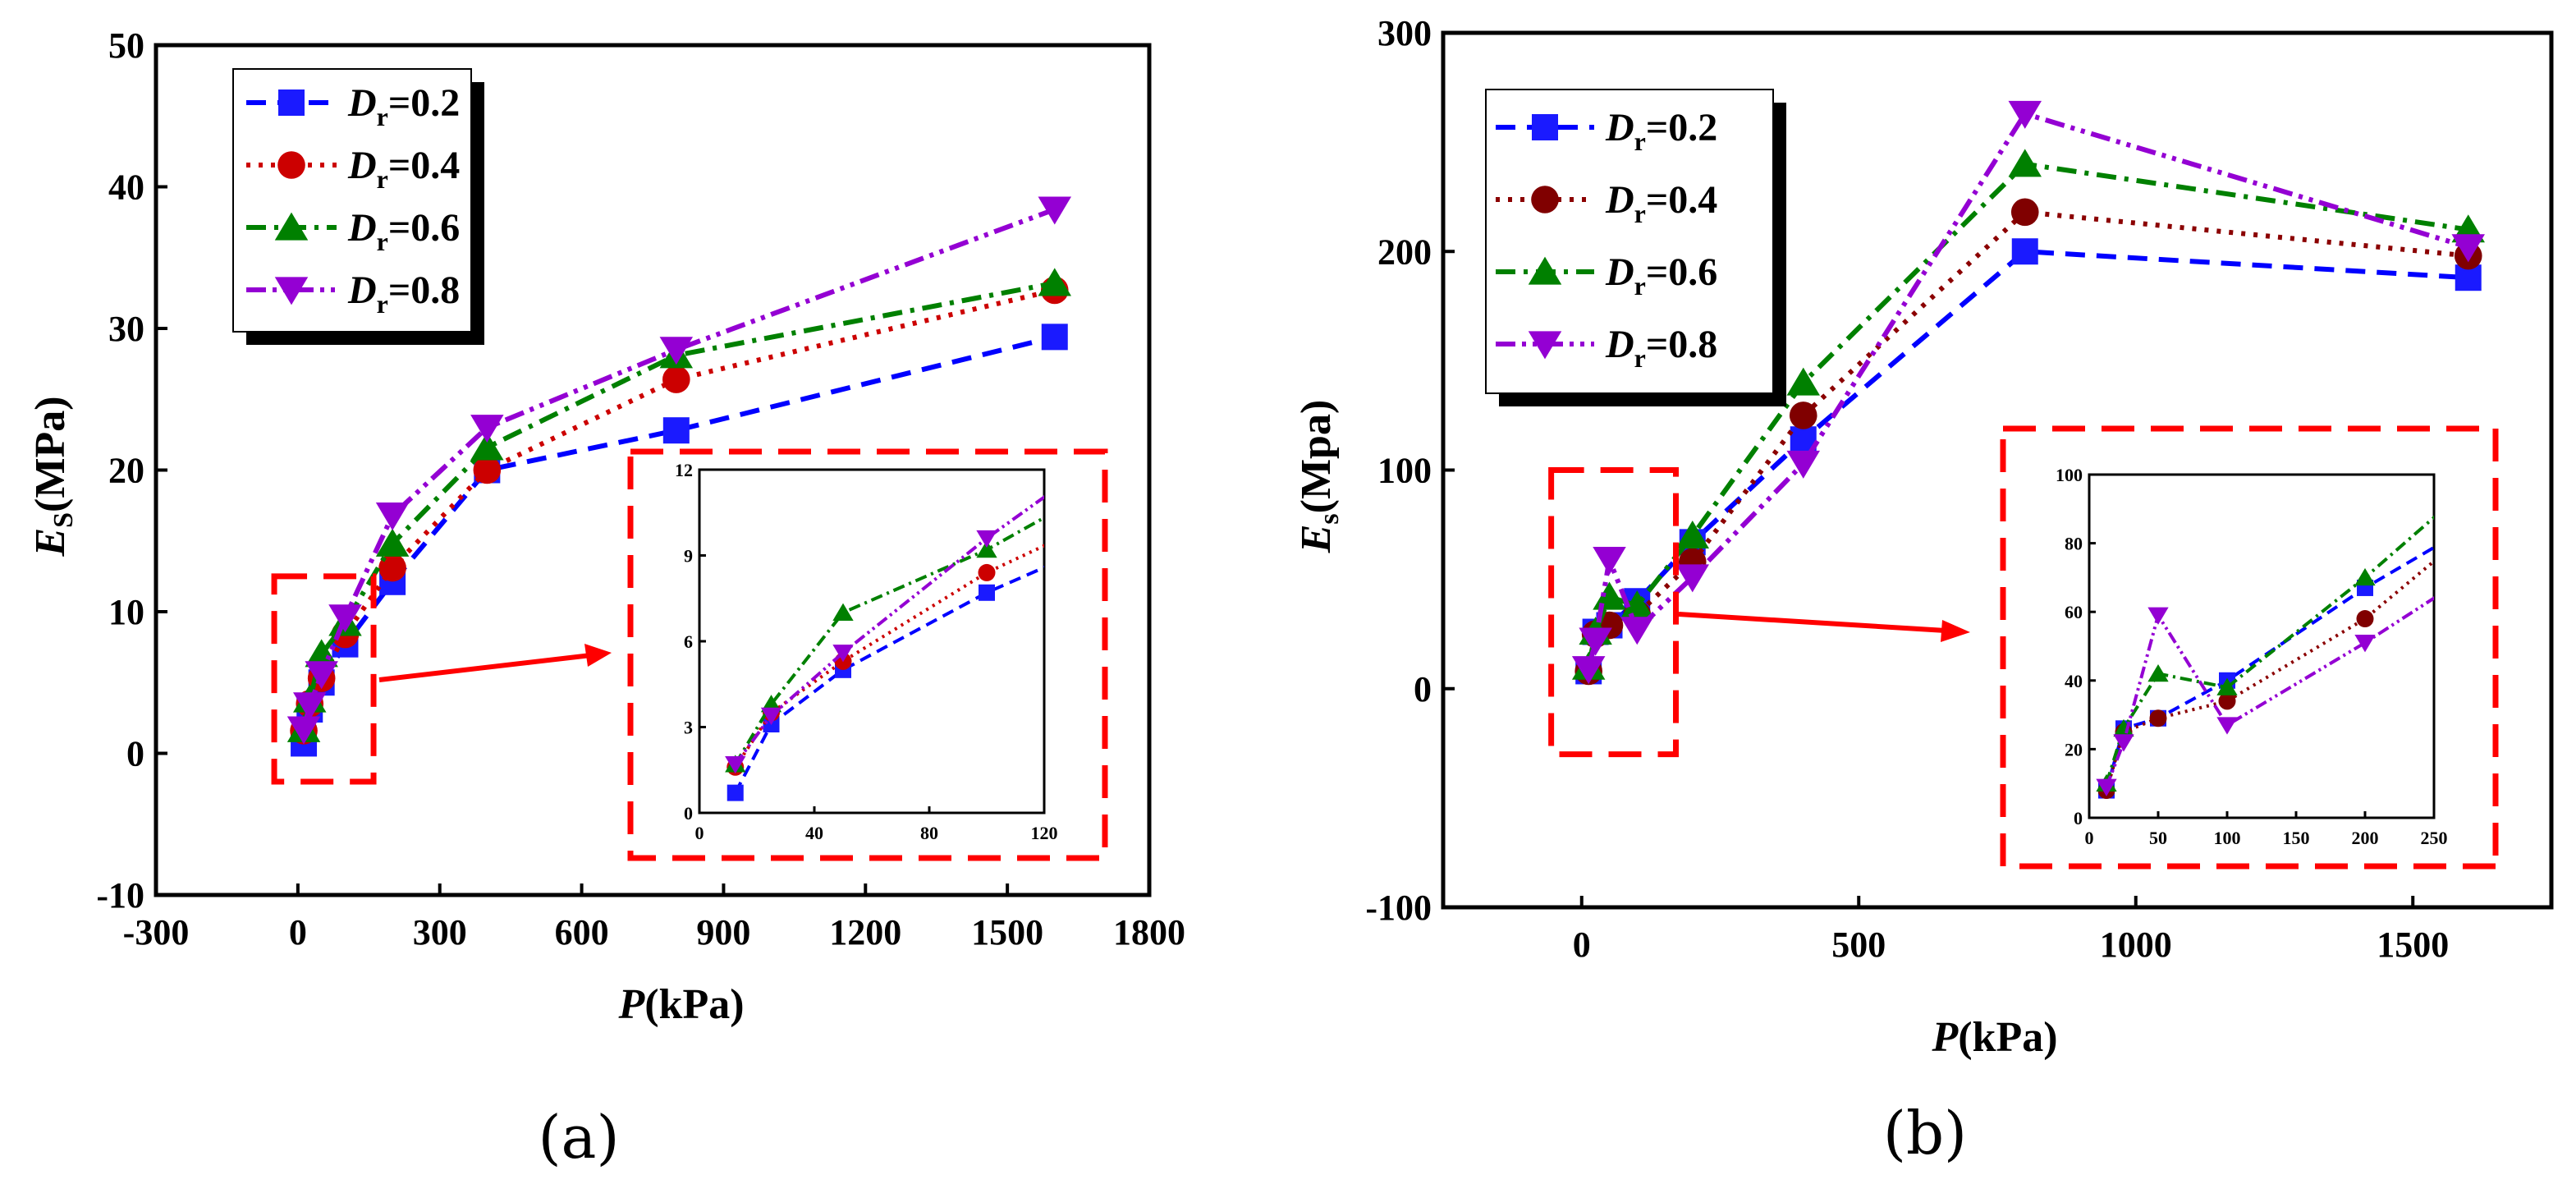 The width and height of the screenshot is (2576, 1184). What do you see at coordinates (2076, 647) in the screenshot?
I see `chart-b-inset-y-ticks: 0 20 40 60 80 100` at bounding box center [2076, 647].